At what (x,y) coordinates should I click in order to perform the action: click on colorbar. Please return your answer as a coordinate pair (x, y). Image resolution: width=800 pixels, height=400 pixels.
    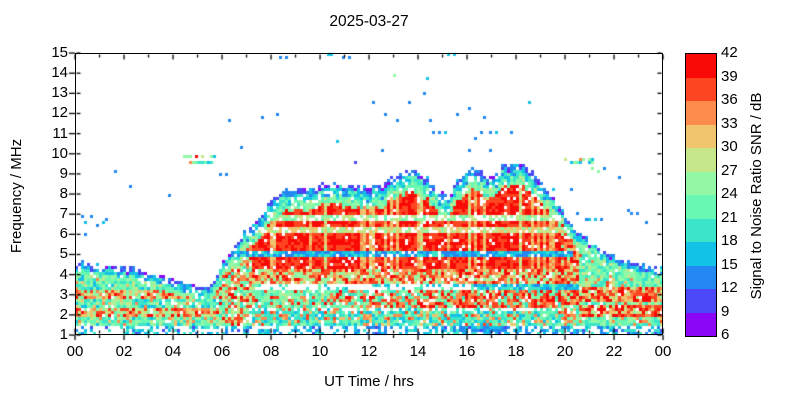
    Looking at the image, I should click on (701, 195).